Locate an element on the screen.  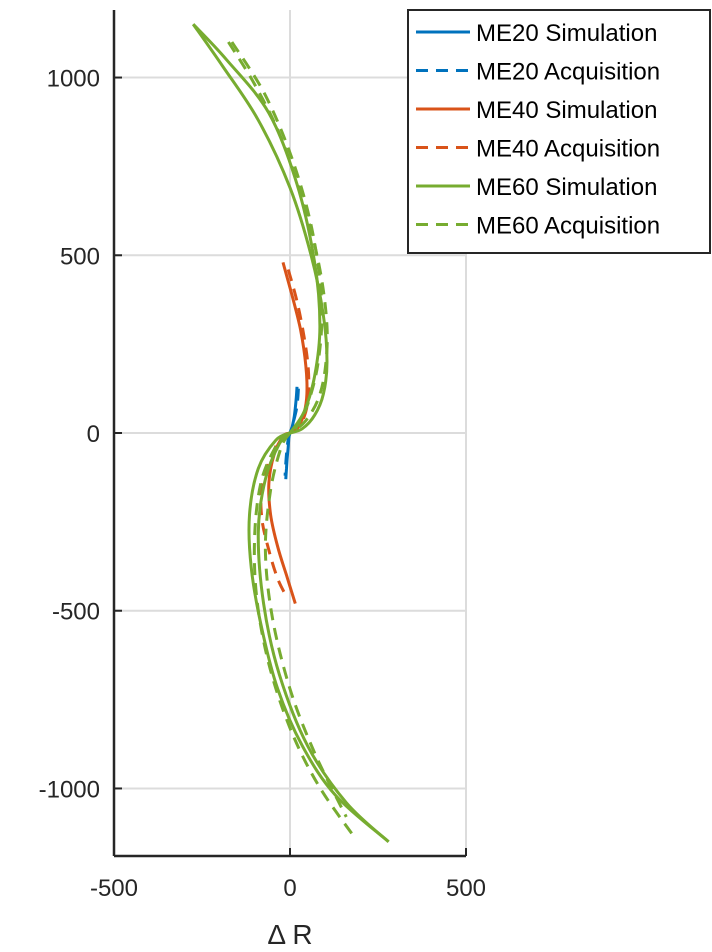
legend-entry: ME20 Acquisition is located at coordinates (568, 72).